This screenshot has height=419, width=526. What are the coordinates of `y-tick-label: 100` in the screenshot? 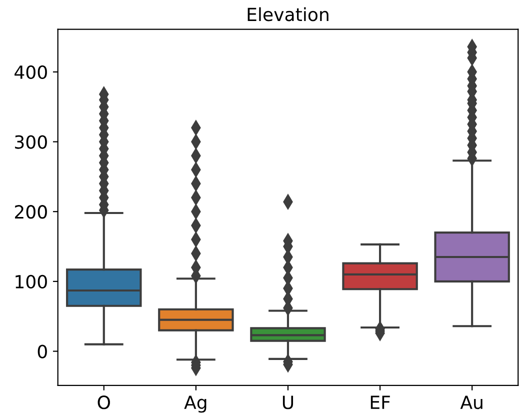 It's located at (31, 281).